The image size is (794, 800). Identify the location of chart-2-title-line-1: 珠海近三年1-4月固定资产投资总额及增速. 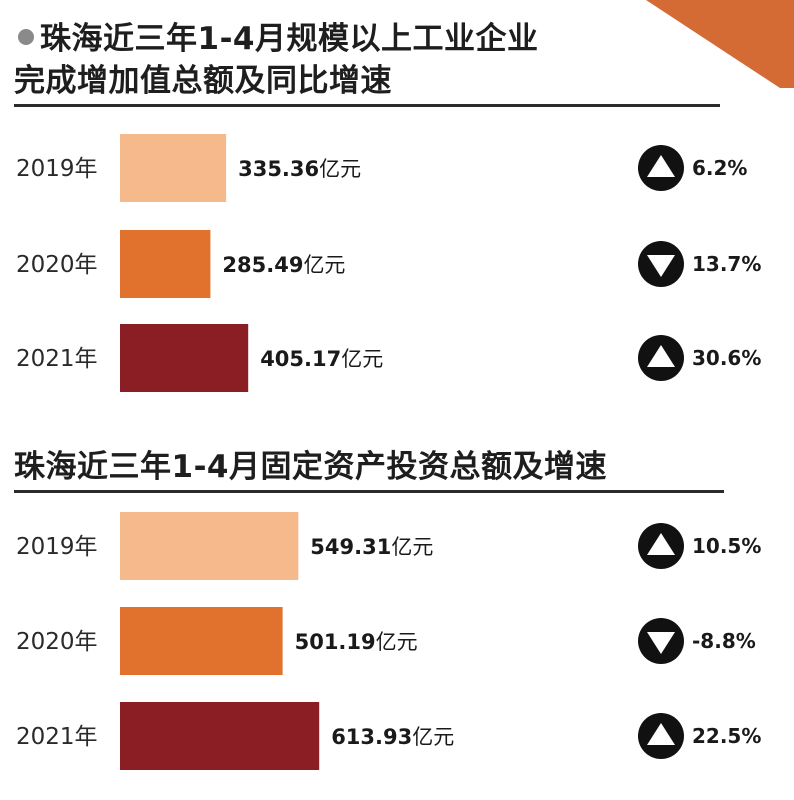
(311, 467).